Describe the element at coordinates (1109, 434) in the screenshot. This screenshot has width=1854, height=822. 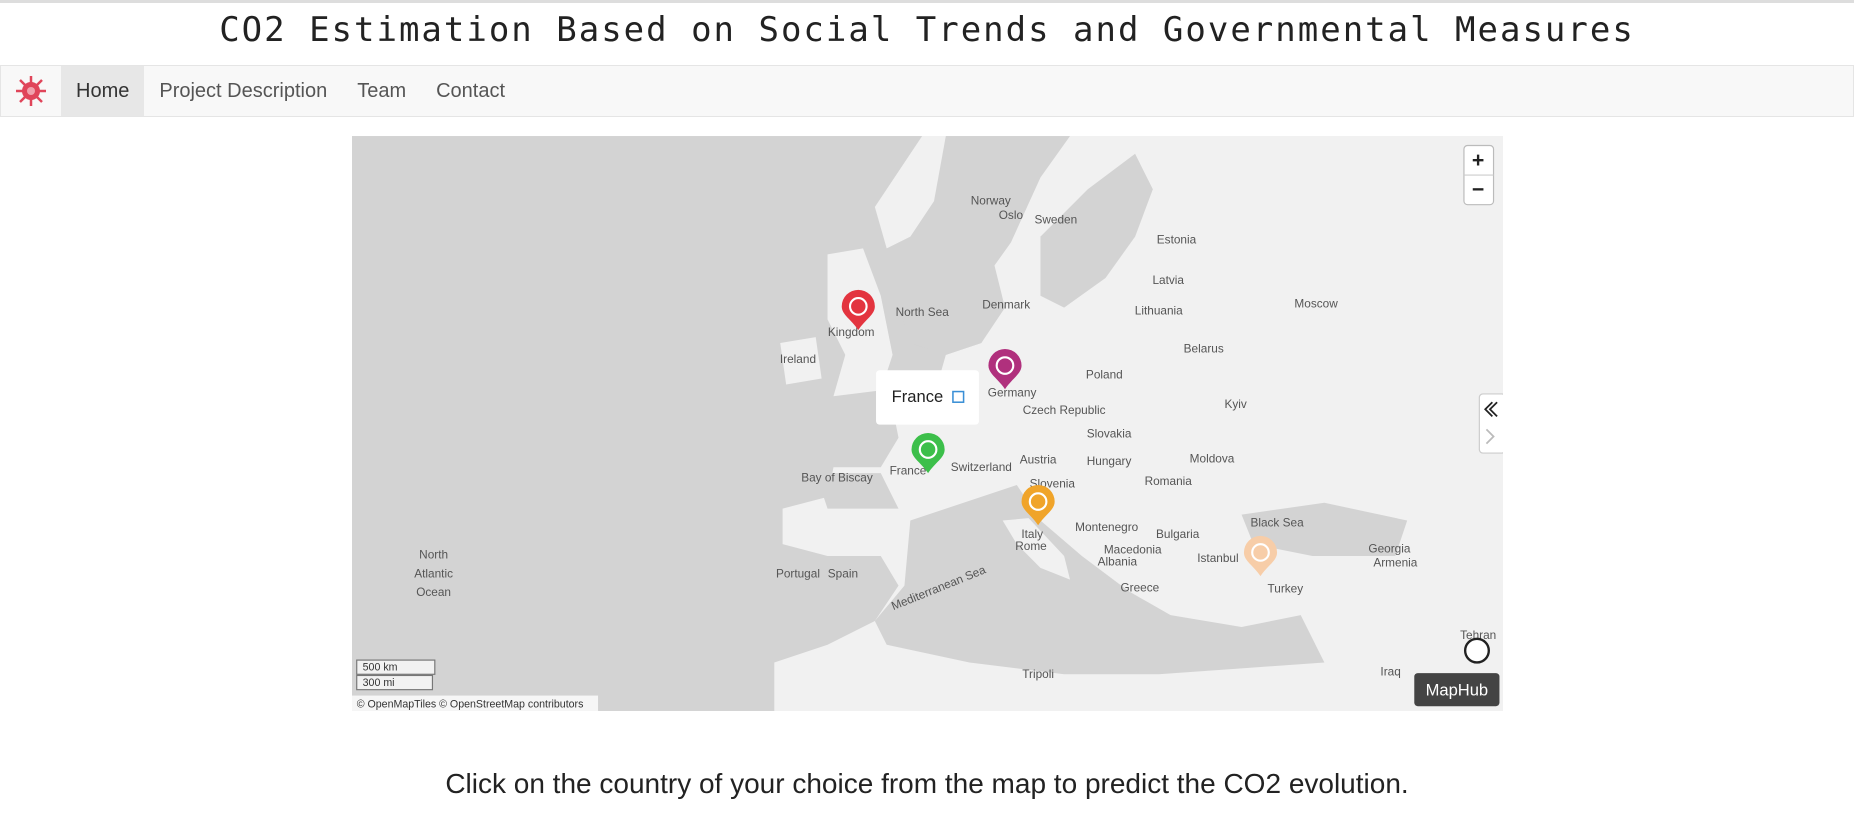
I see `map-label: Slovakia` at that location.